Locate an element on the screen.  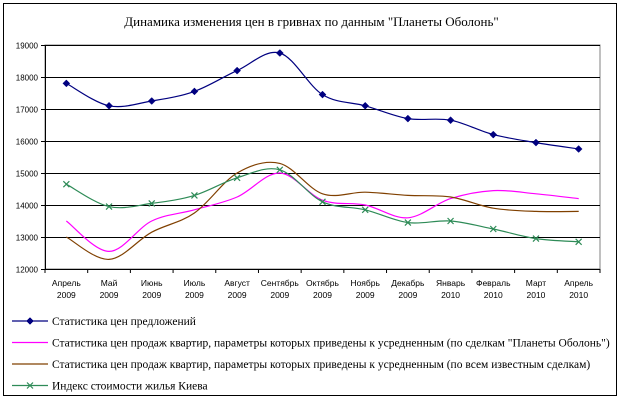
x-tick-label-month: Май is located at coordinates (109, 283).